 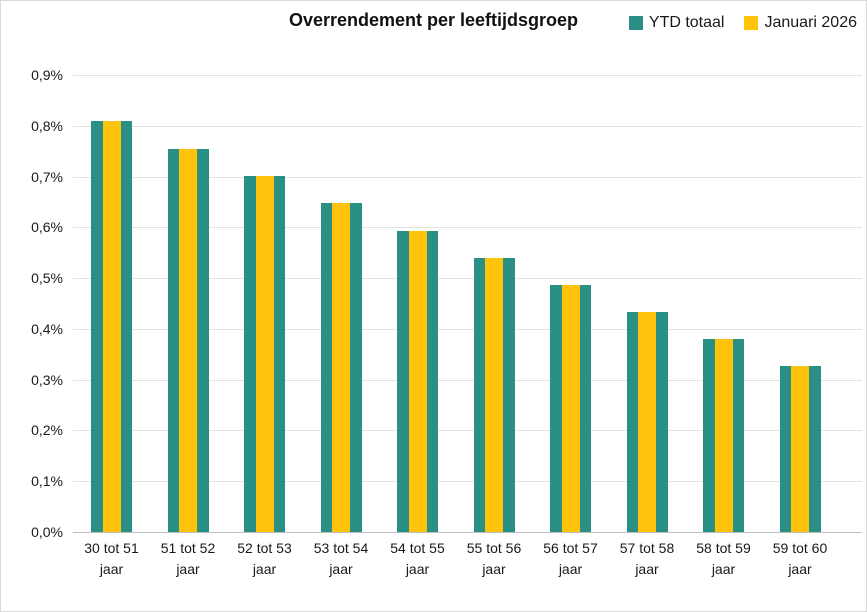 What do you see at coordinates (742, 23) in the screenshot?
I see `legend: YTD totaal Januari 2026` at bounding box center [742, 23].